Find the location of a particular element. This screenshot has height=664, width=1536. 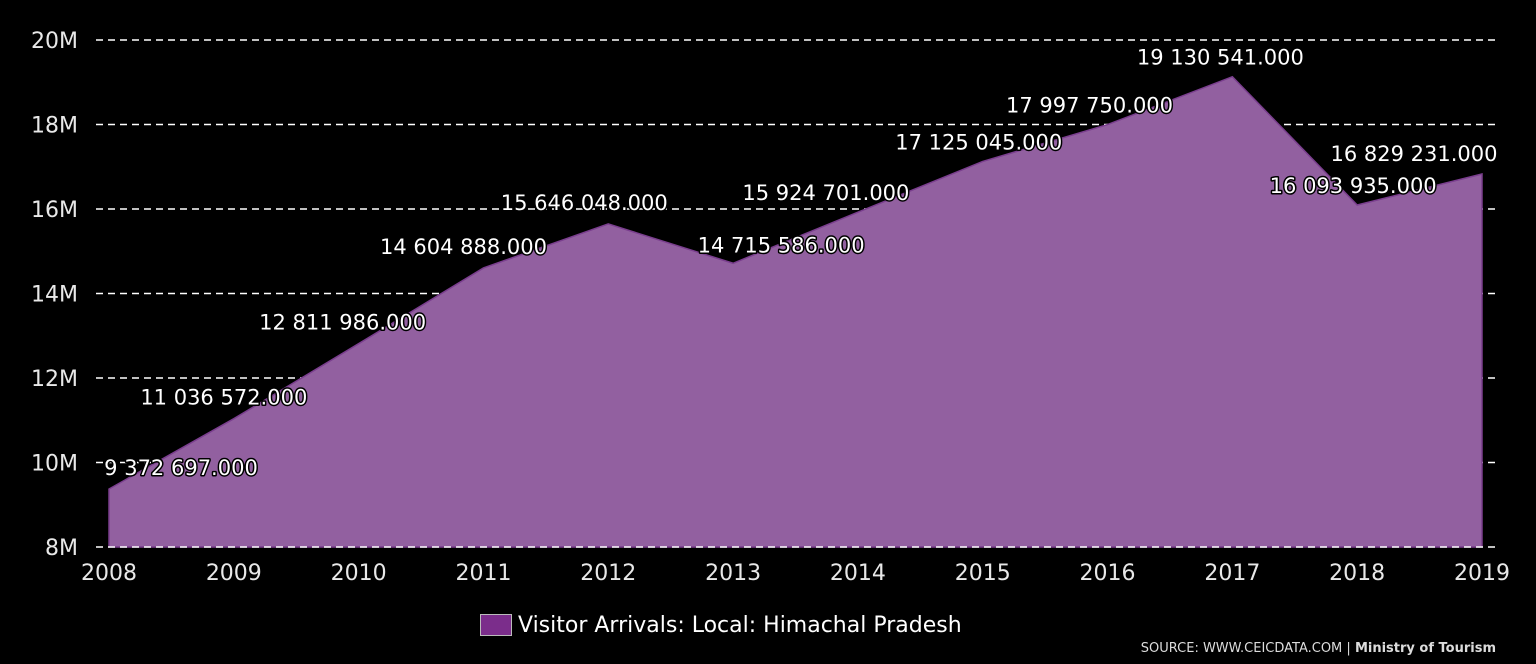

y-tick-label: 20M is located at coordinates (54, 41).